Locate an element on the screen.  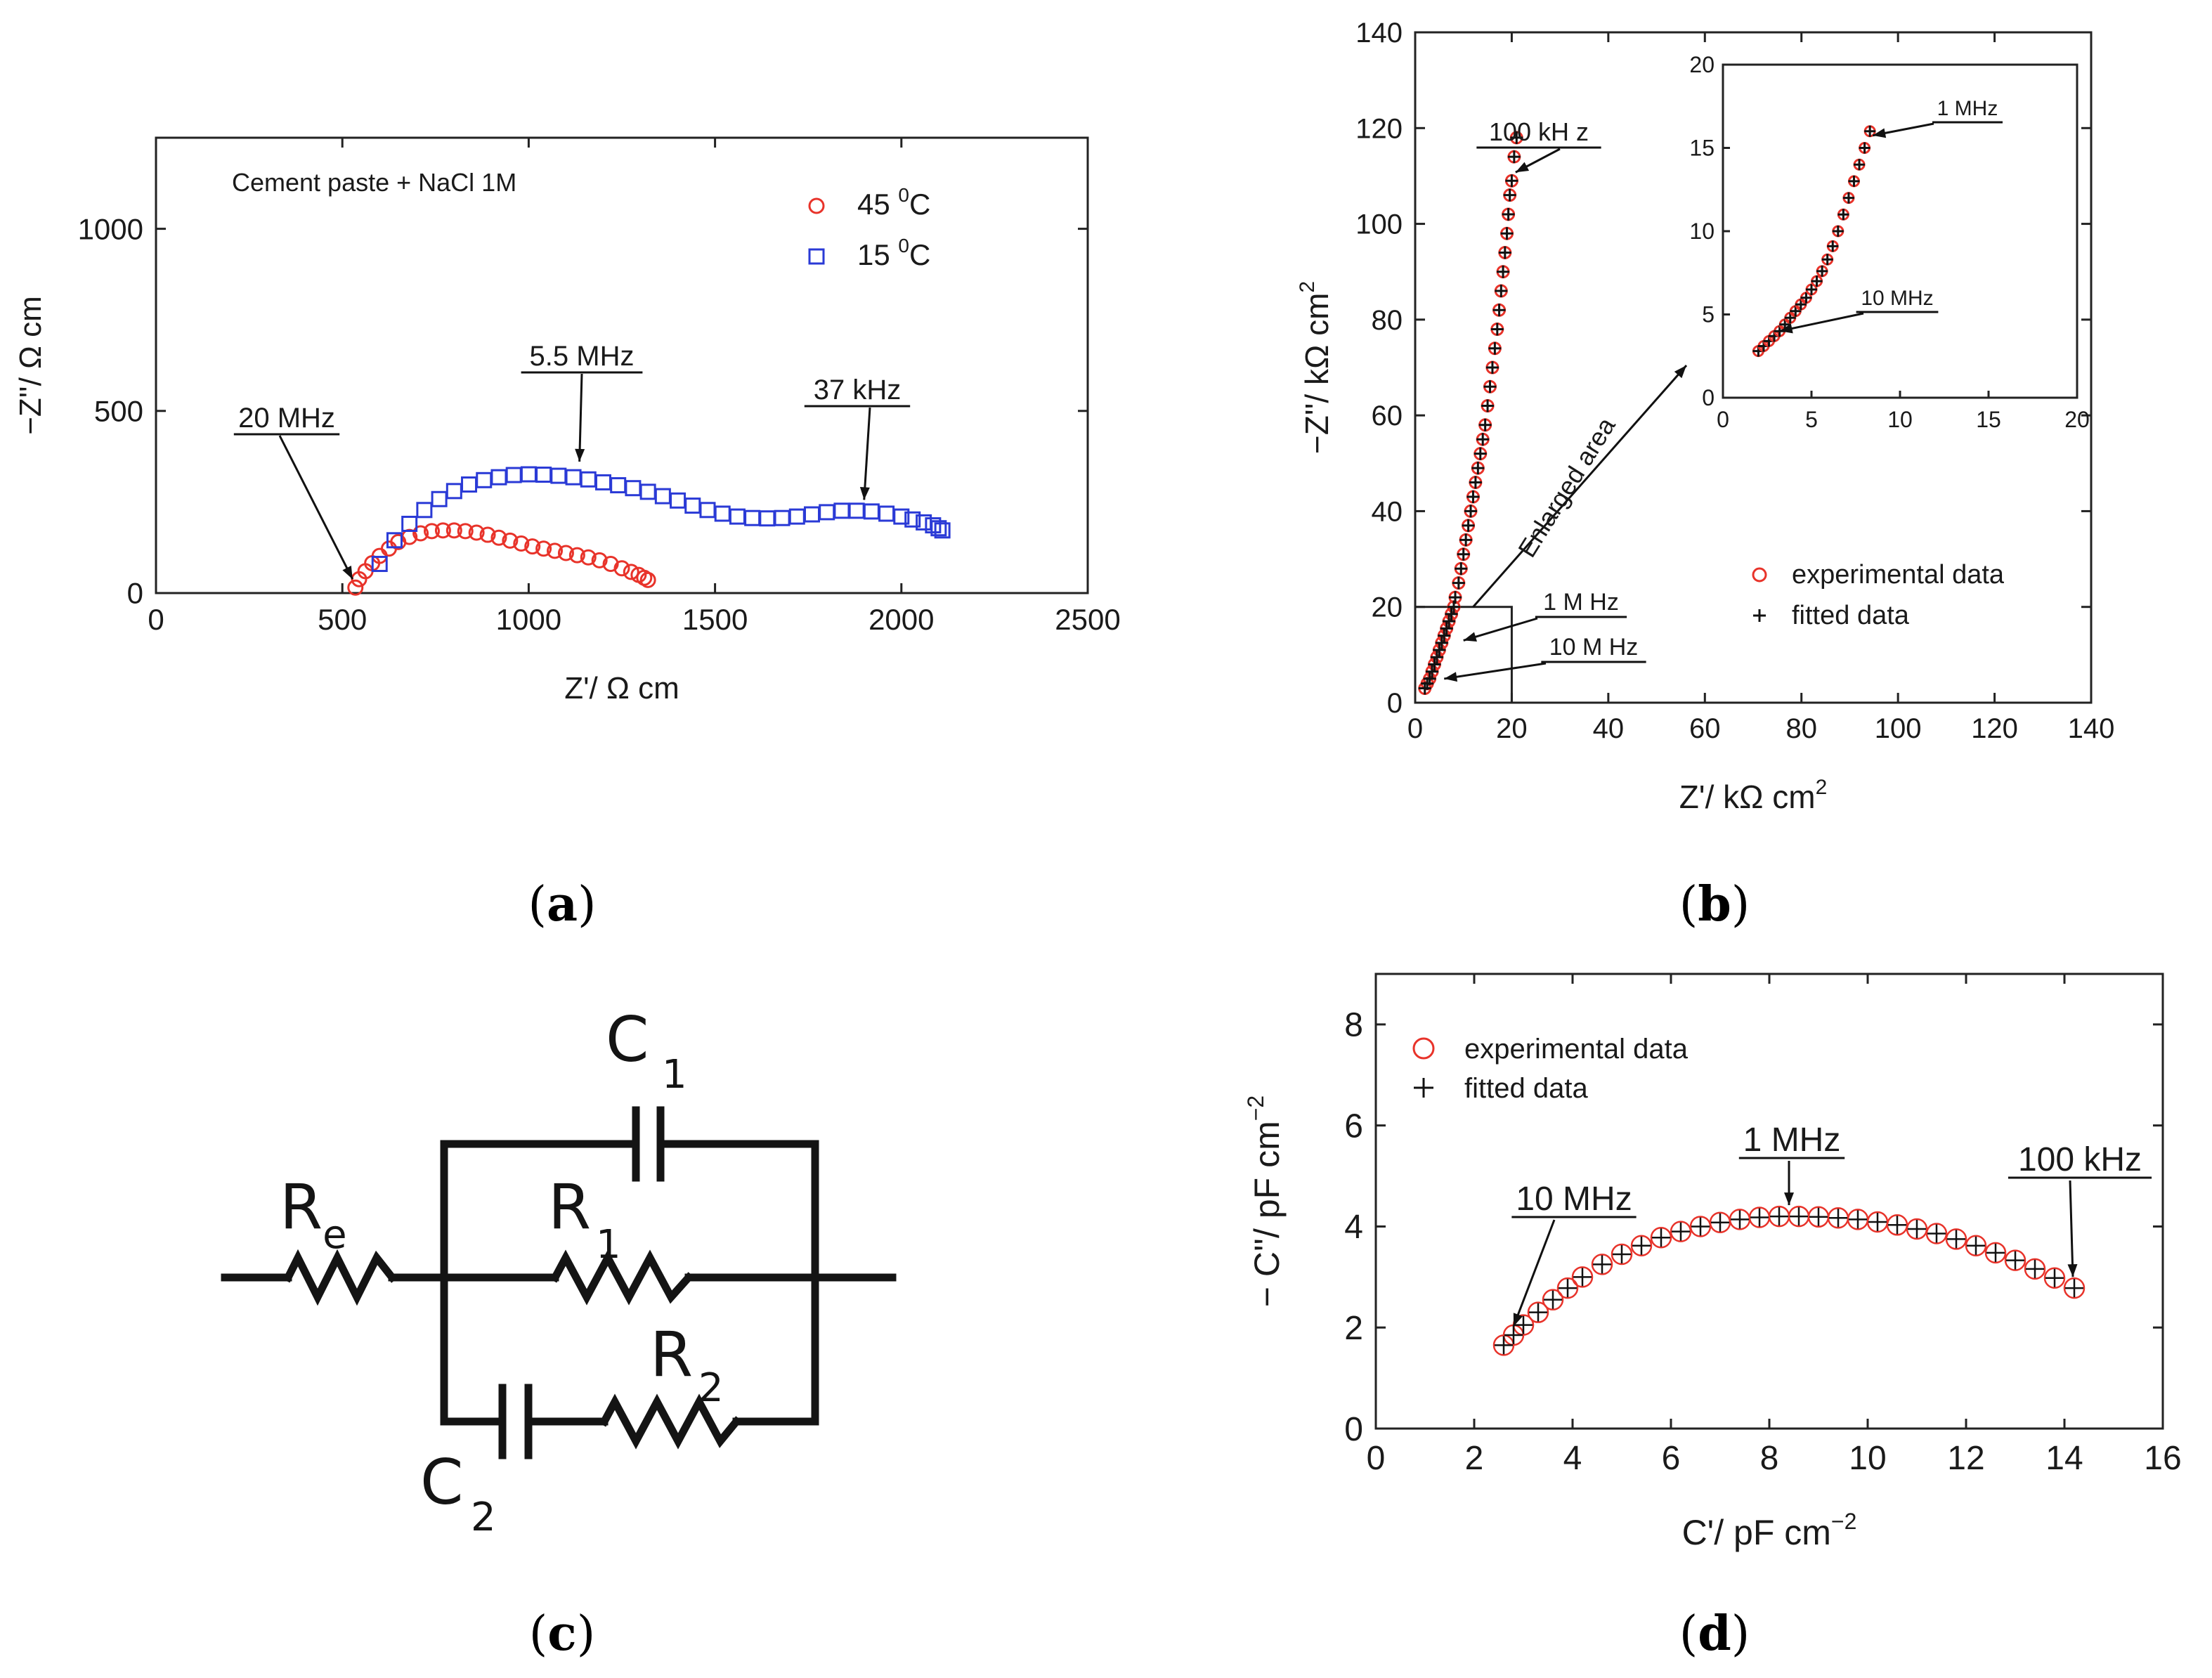
caption-c-close: ) is located at coordinates (586, 1634).